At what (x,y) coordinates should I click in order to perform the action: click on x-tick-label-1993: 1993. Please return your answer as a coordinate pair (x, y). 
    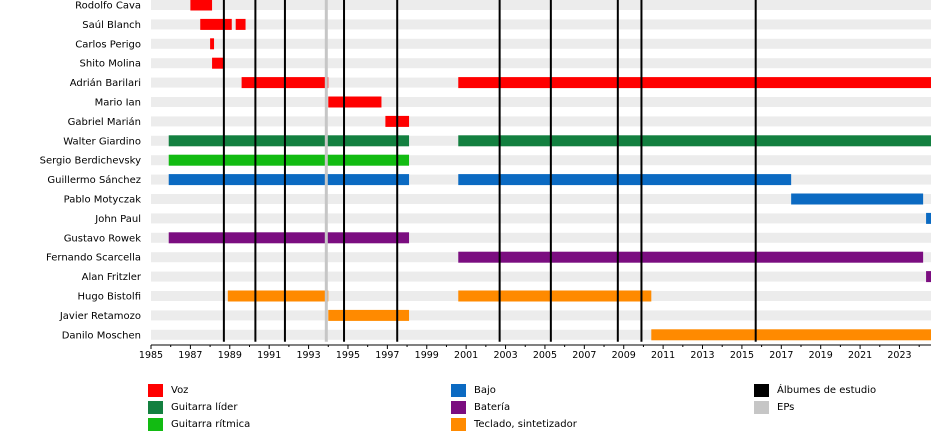
    Looking at the image, I should click on (308, 355).